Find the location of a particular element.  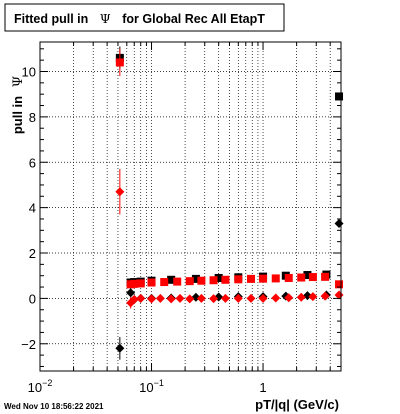

title-psi-symbol: Ψ is located at coordinates (105, 18).